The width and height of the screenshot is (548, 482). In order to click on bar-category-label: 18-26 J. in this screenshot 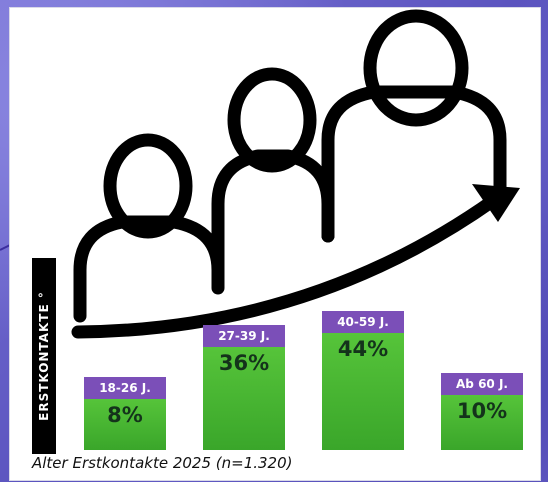, I will do `click(125, 388)`.